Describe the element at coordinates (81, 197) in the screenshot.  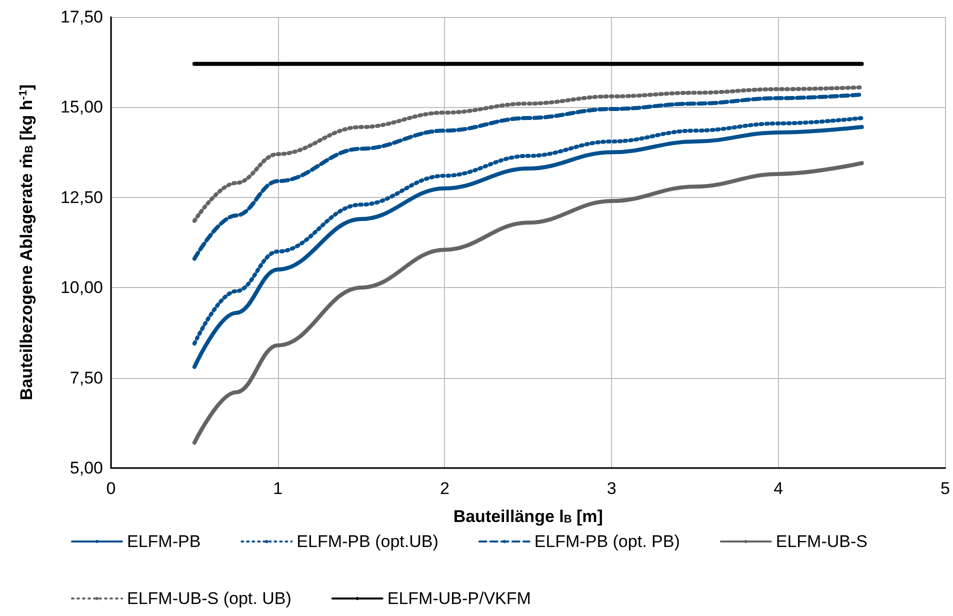
I see `y-tick-label: 12,50` at that location.